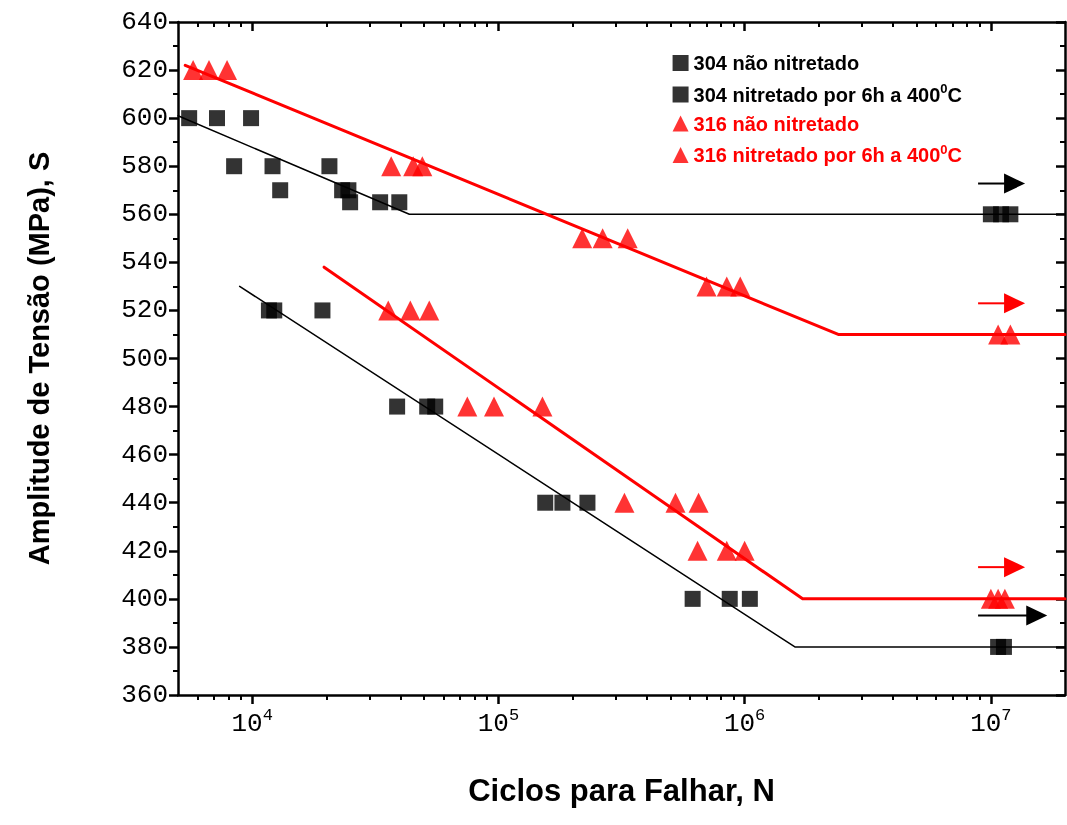  Describe the element at coordinates (144, 70) in the screenshot. I see `y-tick-label: 620` at that location.